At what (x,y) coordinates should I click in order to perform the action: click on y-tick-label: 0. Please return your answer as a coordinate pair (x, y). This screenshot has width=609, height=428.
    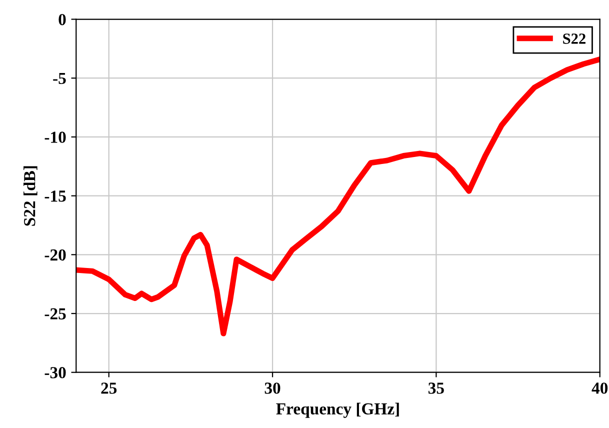
    Looking at the image, I should click on (62, 20).